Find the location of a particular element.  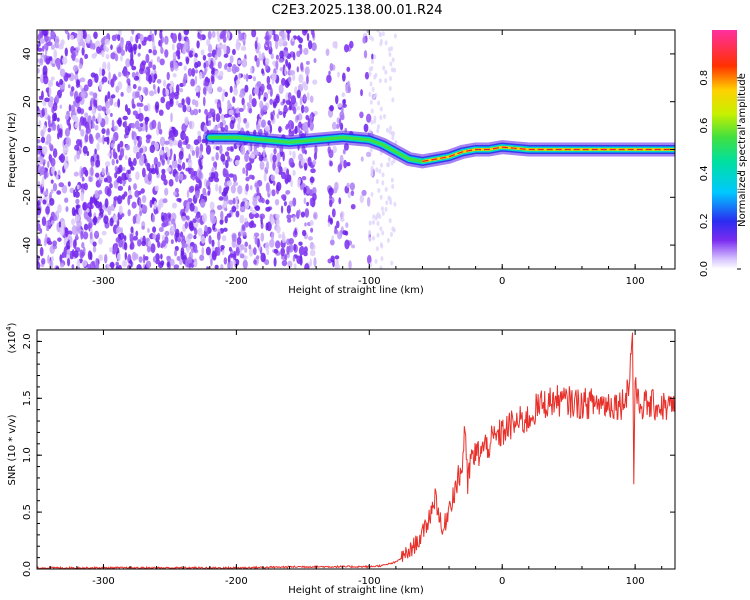

x-tick-label: -100 is located at coordinates (369, 281).